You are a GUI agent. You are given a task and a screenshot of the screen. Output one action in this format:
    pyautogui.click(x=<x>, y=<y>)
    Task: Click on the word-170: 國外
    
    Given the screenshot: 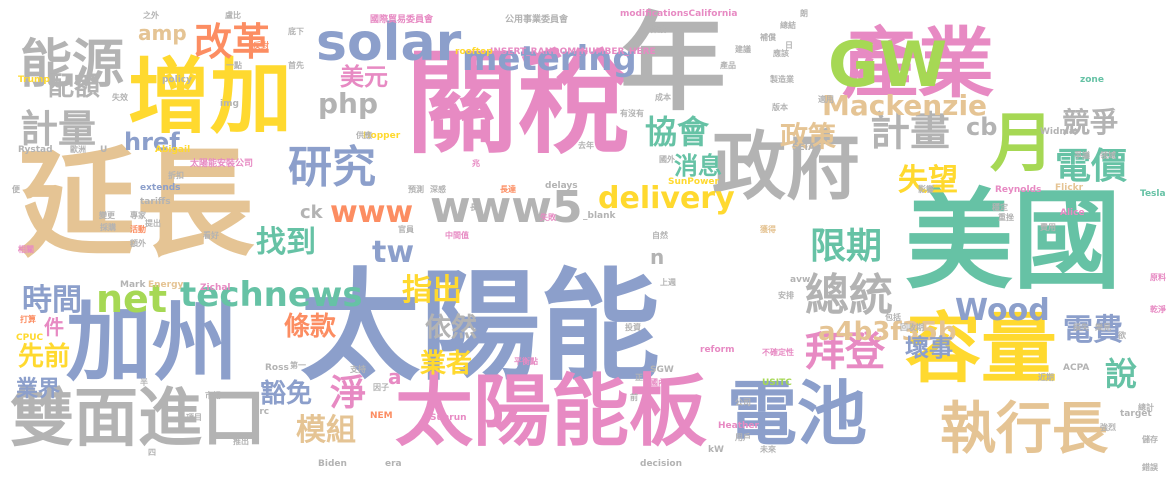 What is the action you would take?
    pyautogui.click(x=667, y=159)
    